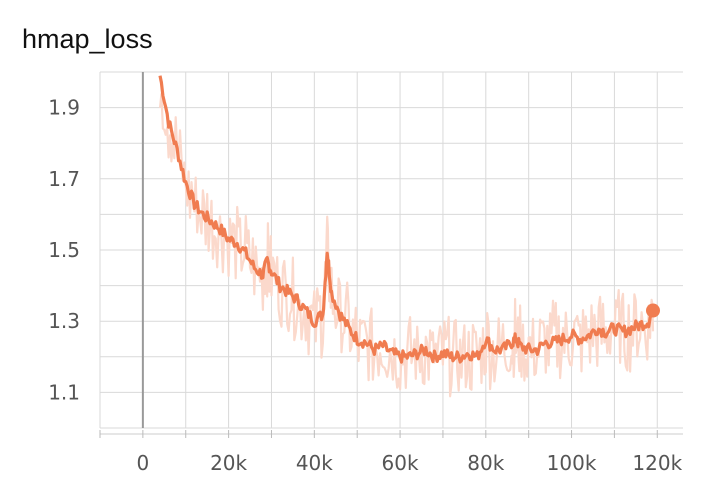  What do you see at coordinates (485, 463) in the screenshot?
I see `x-tick-label: 80k` at bounding box center [485, 463].